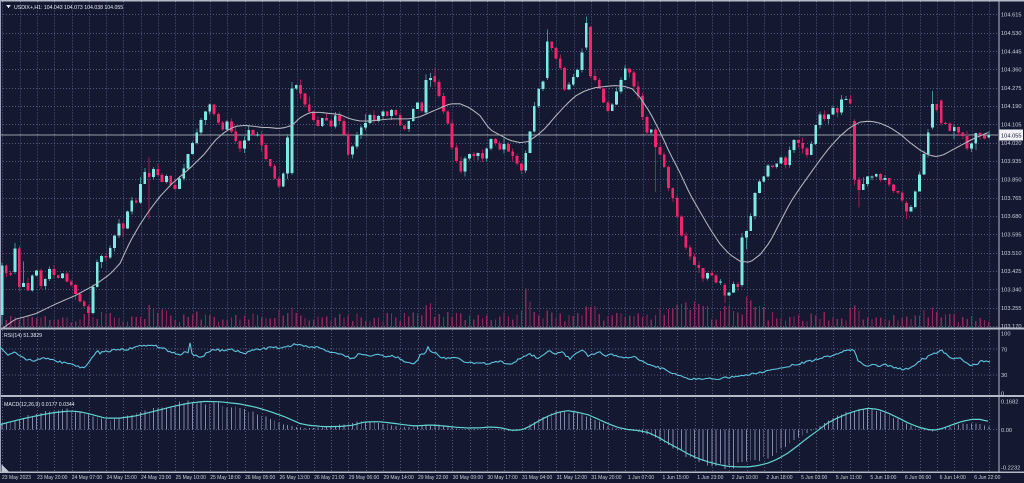 The width and height of the screenshot is (1024, 483). What do you see at coordinates (121, 478) in the screenshot?
I see `svg-text: 24 May 15:00` at bounding box center [121, 478].